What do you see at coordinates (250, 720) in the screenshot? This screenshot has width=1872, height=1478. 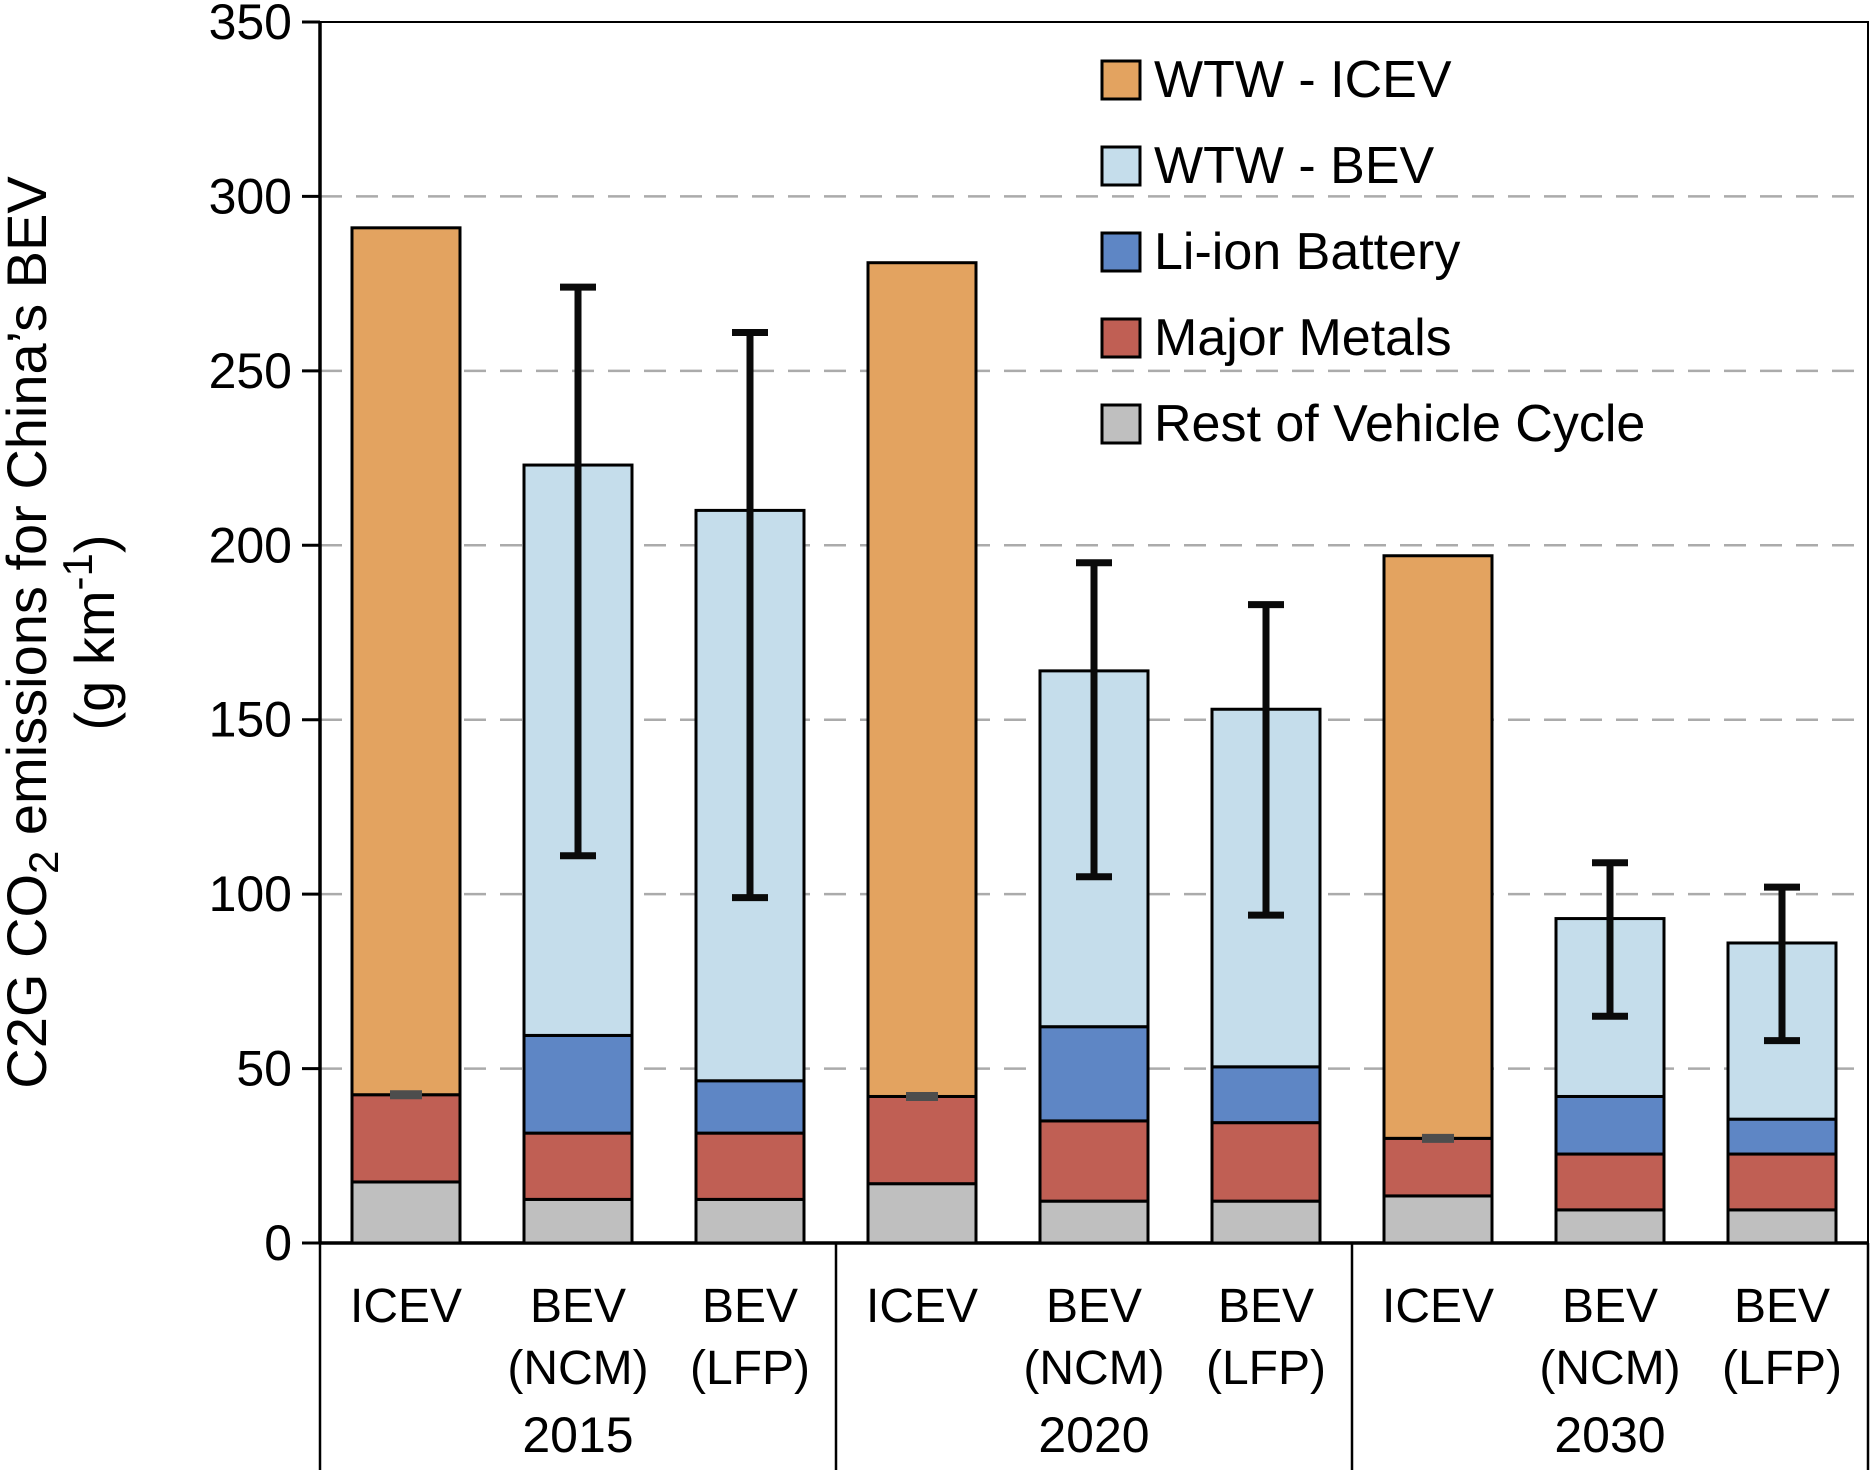 I see `y-tick-label: 150` at bounding box center [250, 720].